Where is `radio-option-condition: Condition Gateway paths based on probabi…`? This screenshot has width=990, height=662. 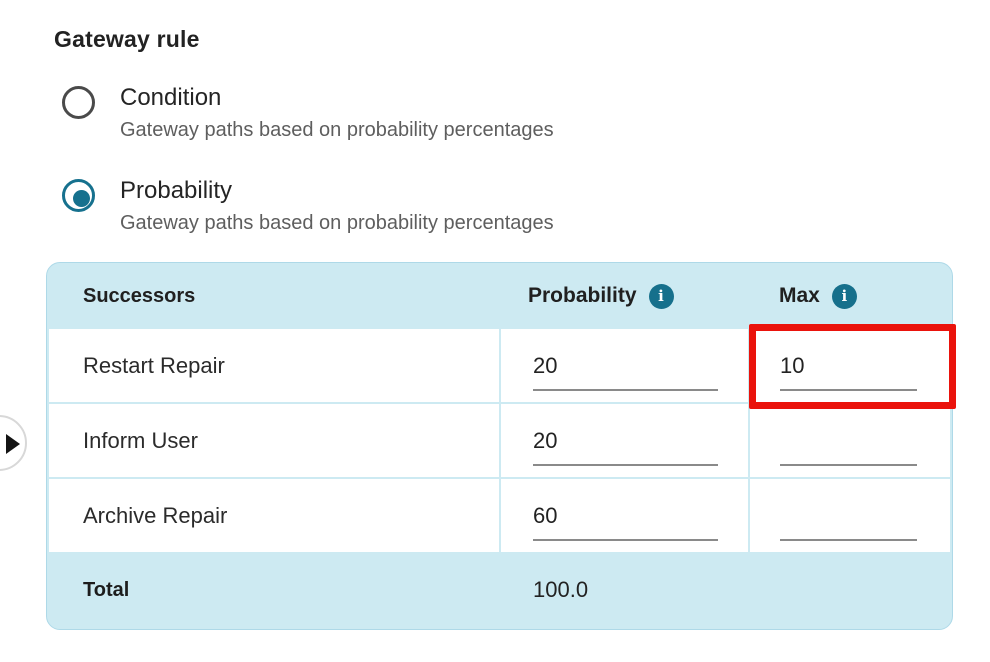
radio-option-condition: Condition Gateway paths based on probabi… is located at coordinates (442, 125).